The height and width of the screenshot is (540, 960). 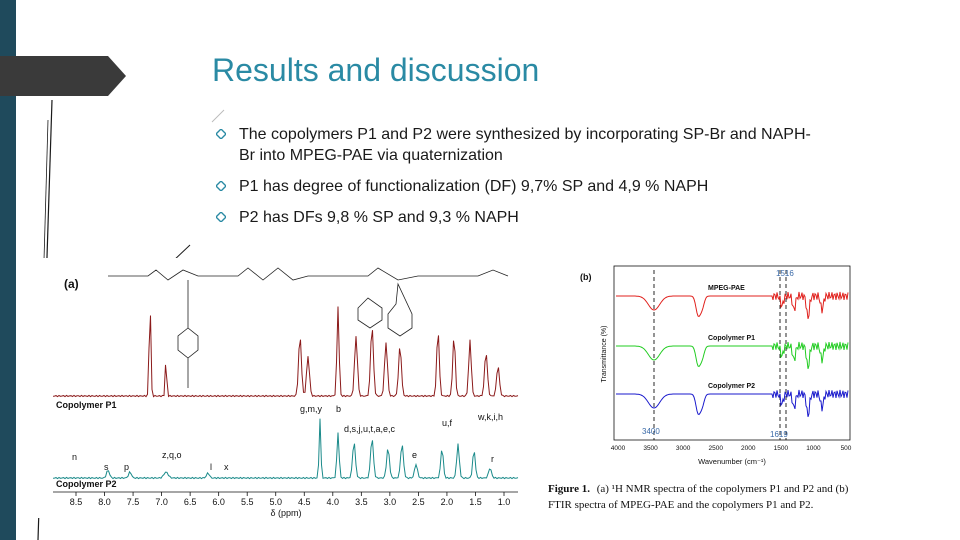 What do you see at coordinates (161, 502) in the screenshot?
I see `nmr-tick-label: 7.0` at bounding box center [161, 502].